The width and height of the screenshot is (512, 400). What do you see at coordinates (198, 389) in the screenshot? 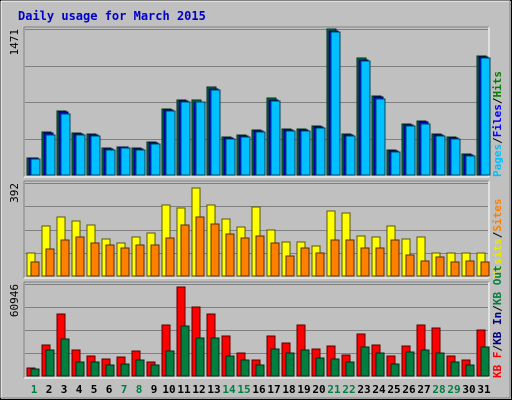
I see `day-label-12: 12` at bounding box center [198, 389].